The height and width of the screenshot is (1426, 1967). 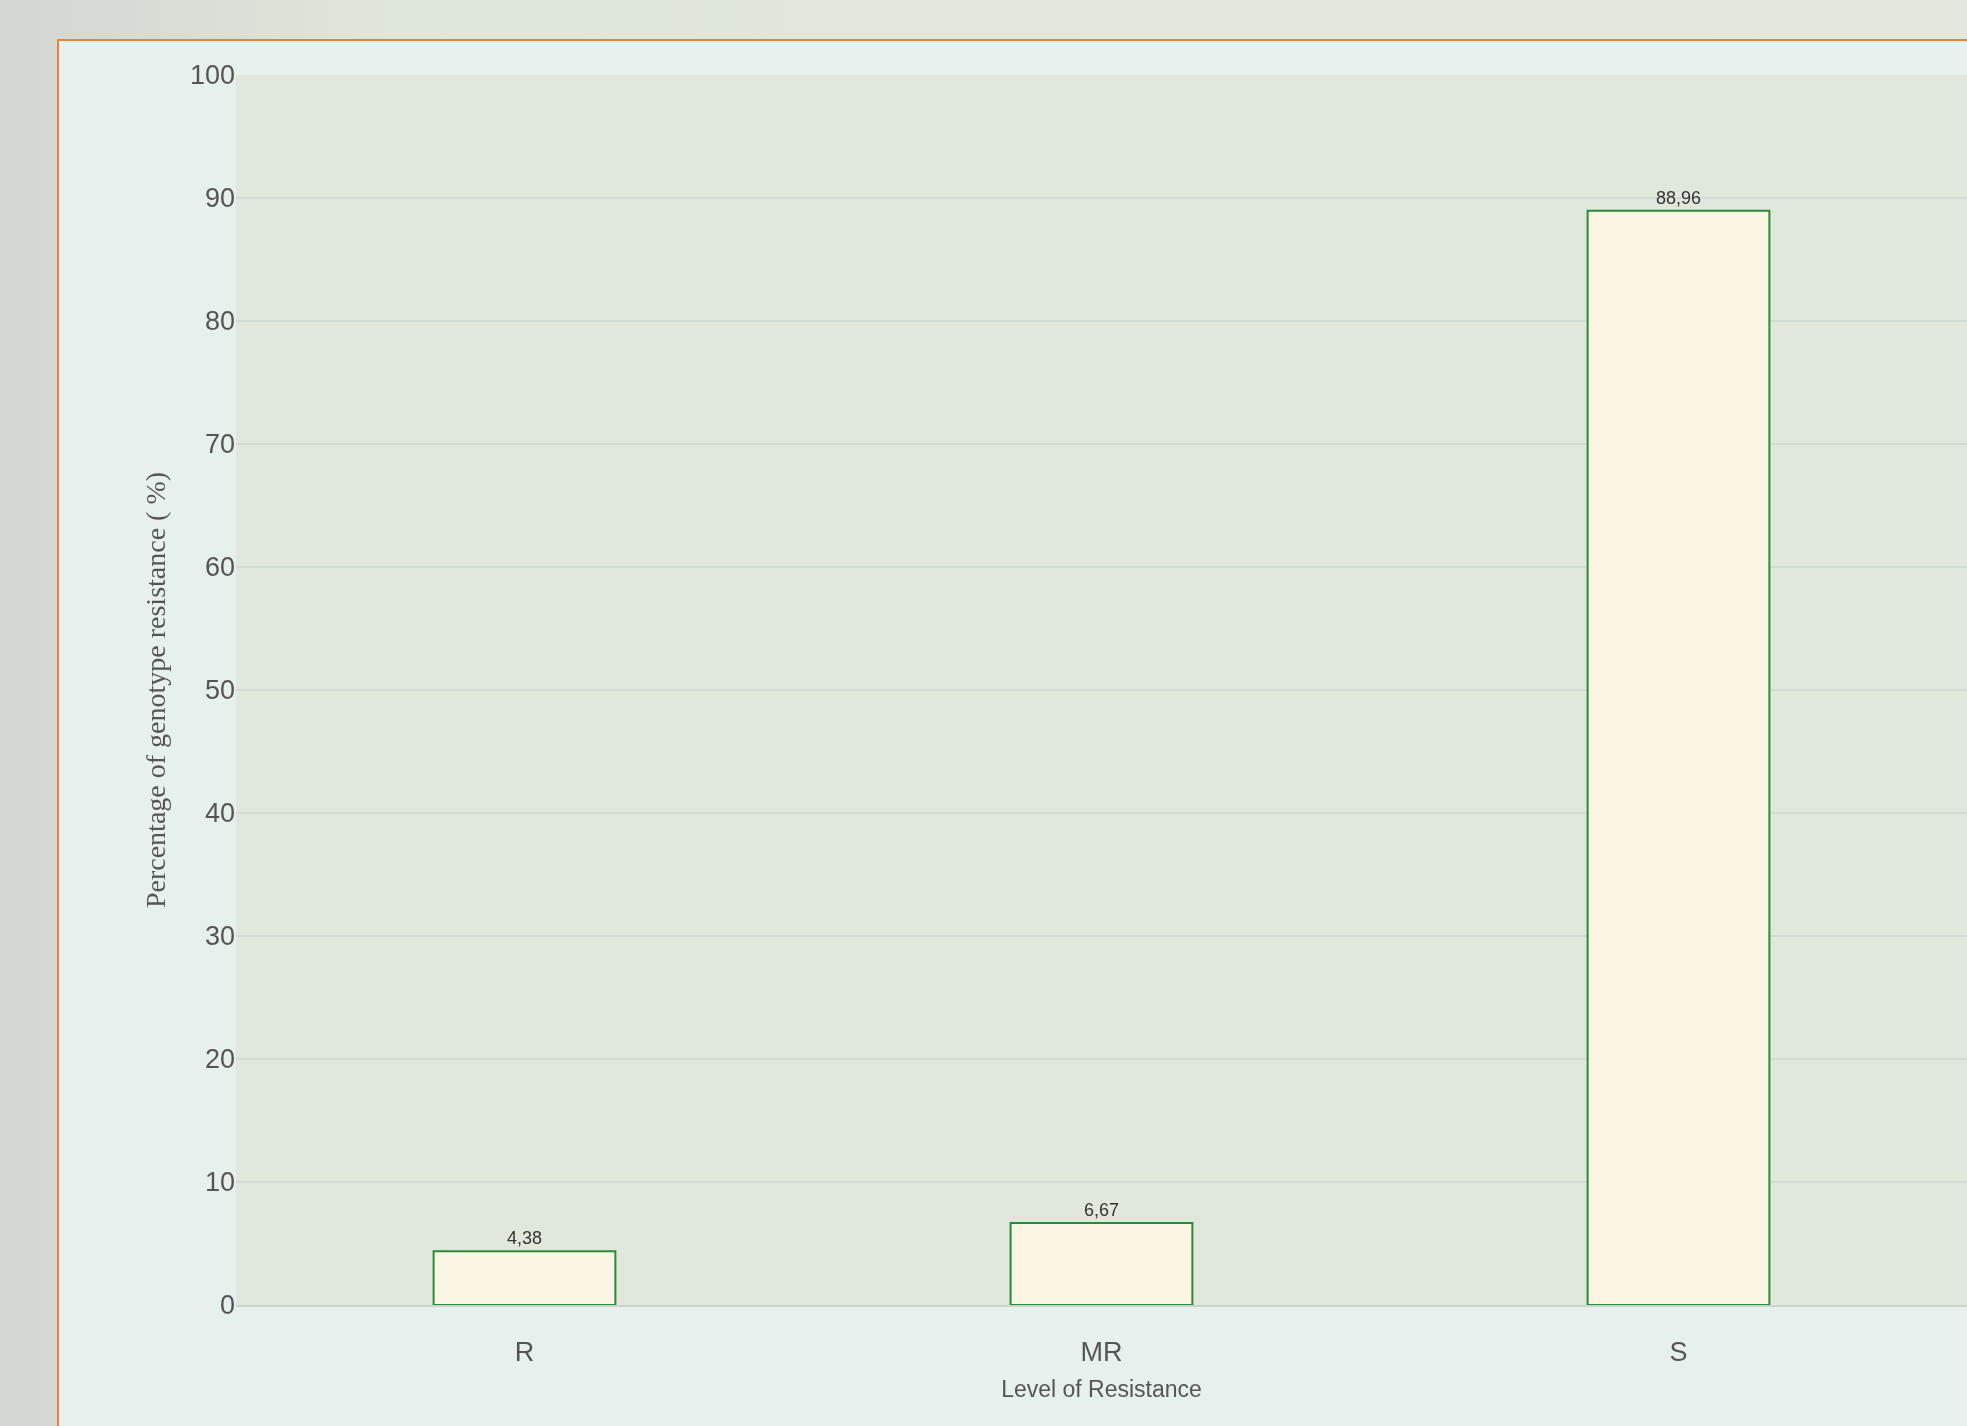 I want to click on y-tick-label: 40, so click(x=219, y=813).